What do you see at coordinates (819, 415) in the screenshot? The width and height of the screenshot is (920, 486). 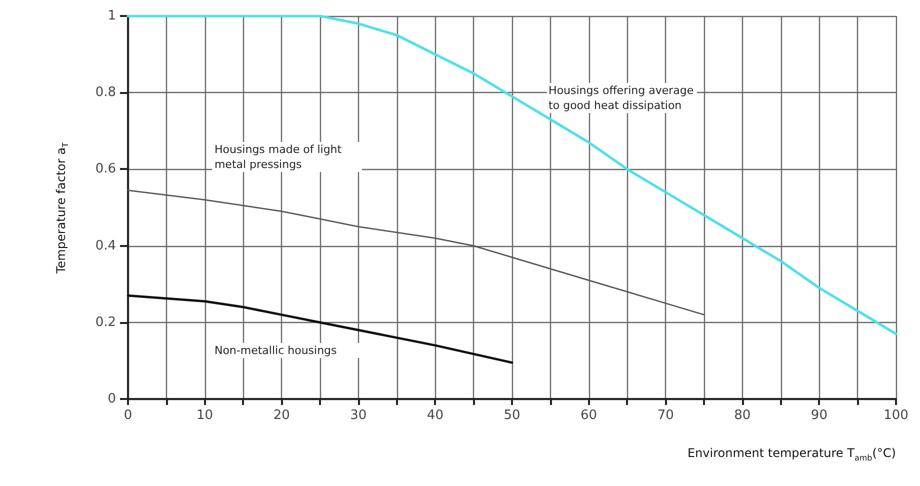 I see `x-tick-label: 90` at bounding box center [819, 415].